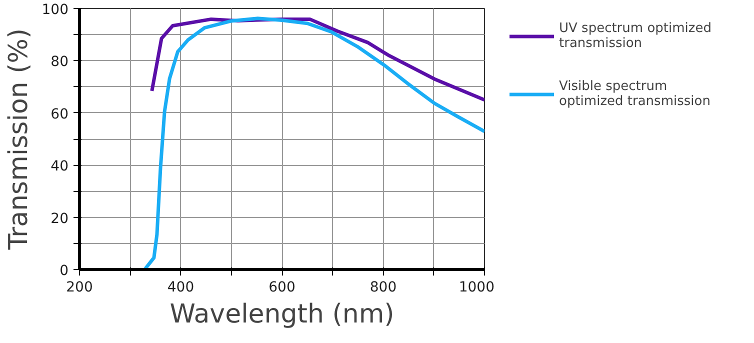 The image size is (754, 343). I want to click on x-tick-label: 800, so click(383, 288).